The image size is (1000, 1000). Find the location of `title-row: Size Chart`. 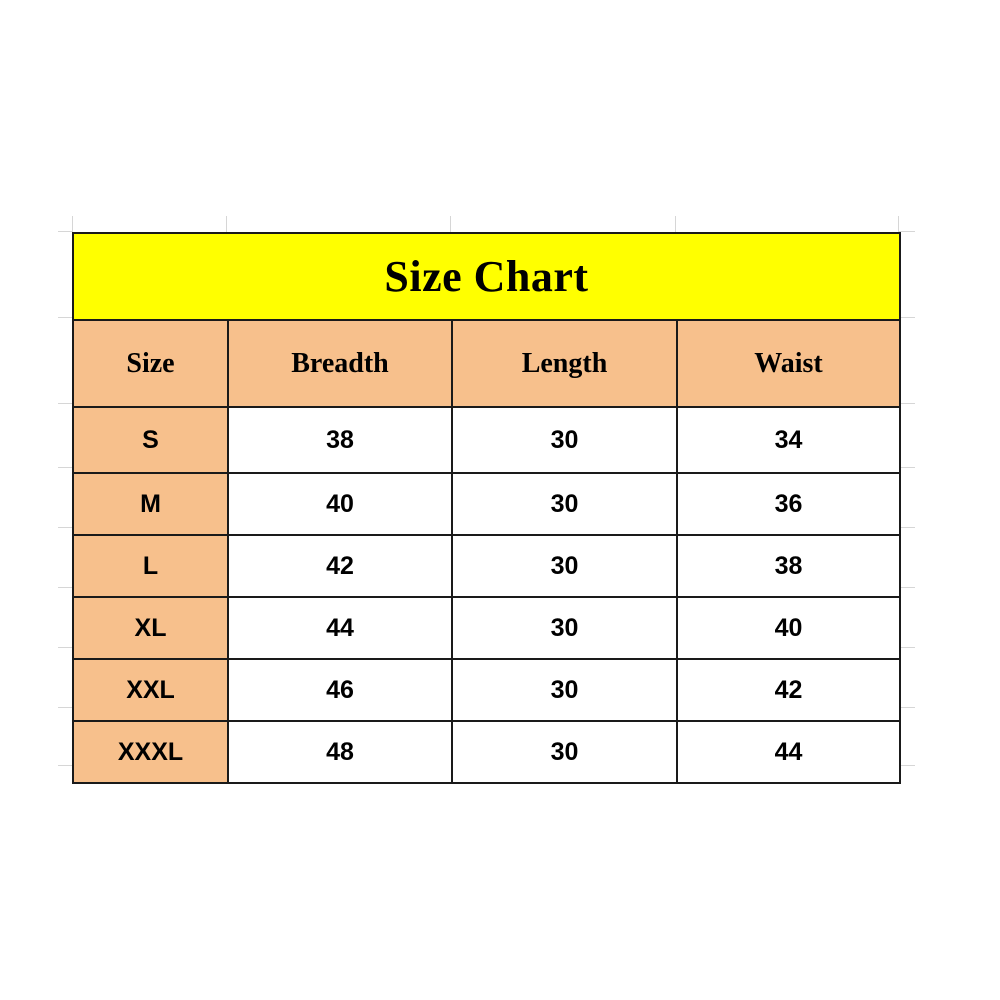

title-row: Size Chart is located at coordinates (486, 276).